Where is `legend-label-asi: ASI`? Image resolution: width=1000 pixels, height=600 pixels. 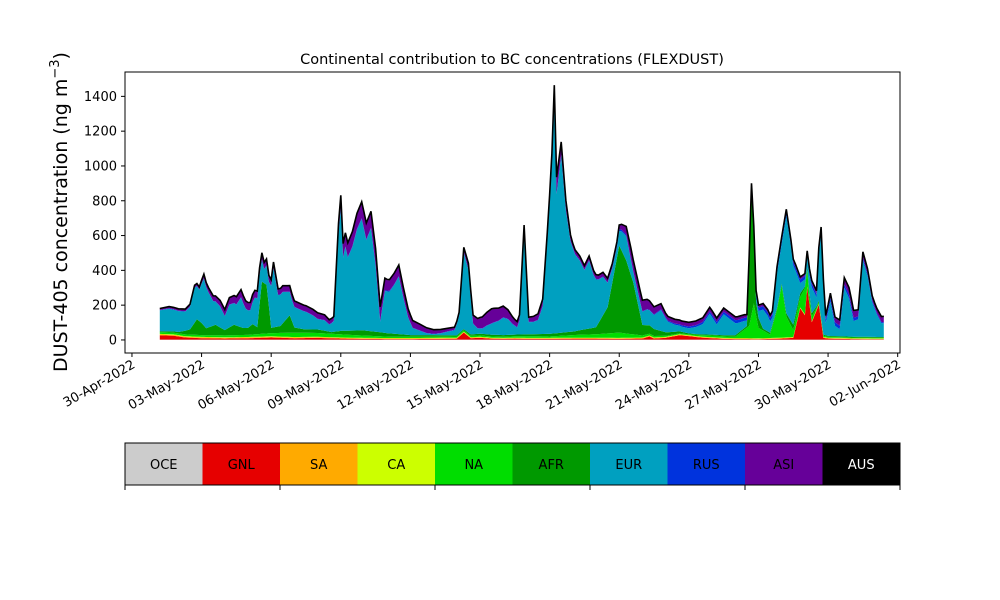
legend-label-asi: ASI is located at coordinates (783, 465).